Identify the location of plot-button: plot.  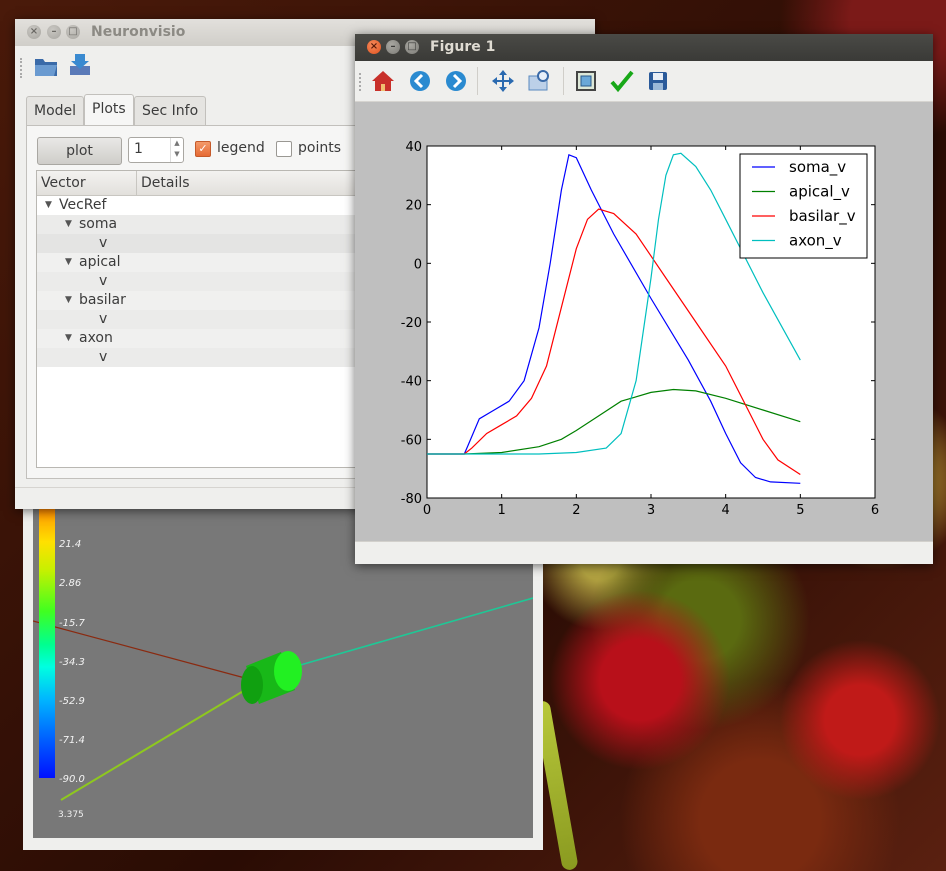
(79, 151).